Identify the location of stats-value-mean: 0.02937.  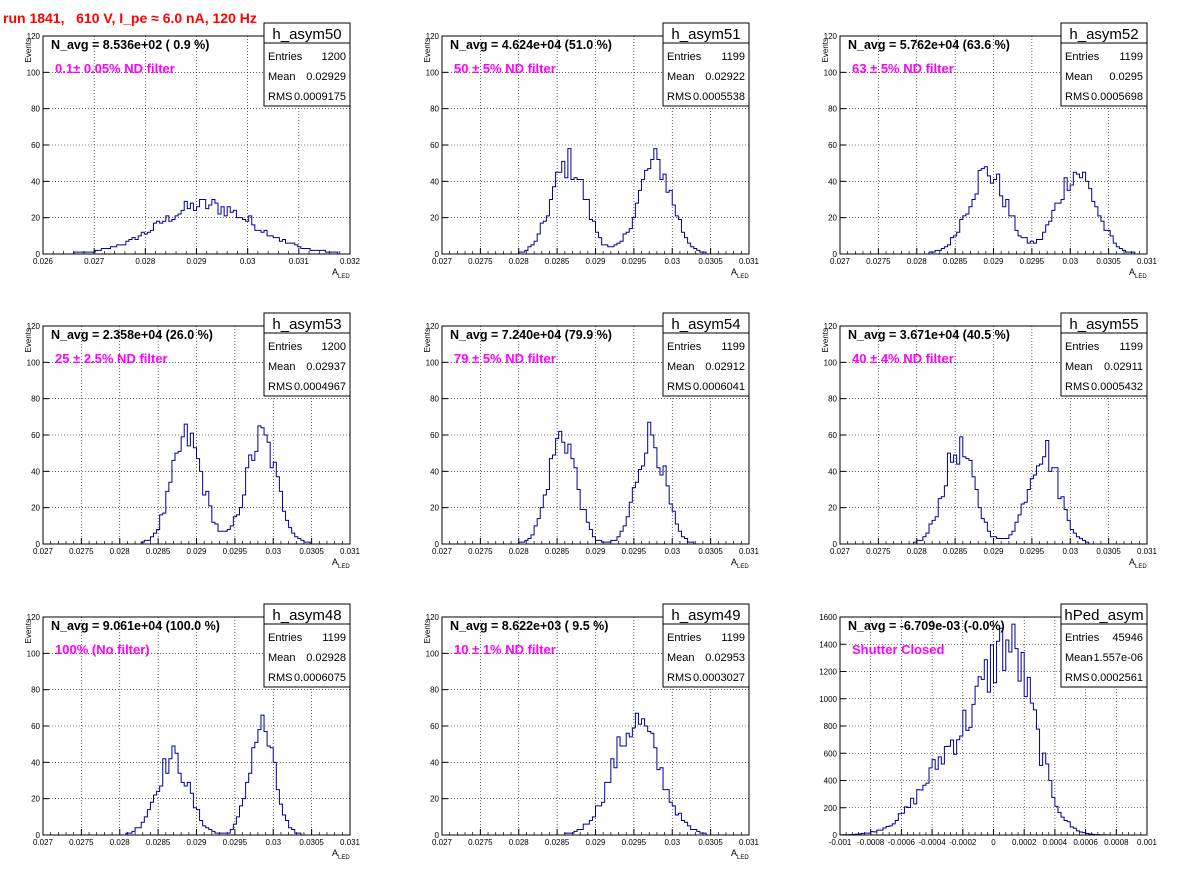
(326, 367).